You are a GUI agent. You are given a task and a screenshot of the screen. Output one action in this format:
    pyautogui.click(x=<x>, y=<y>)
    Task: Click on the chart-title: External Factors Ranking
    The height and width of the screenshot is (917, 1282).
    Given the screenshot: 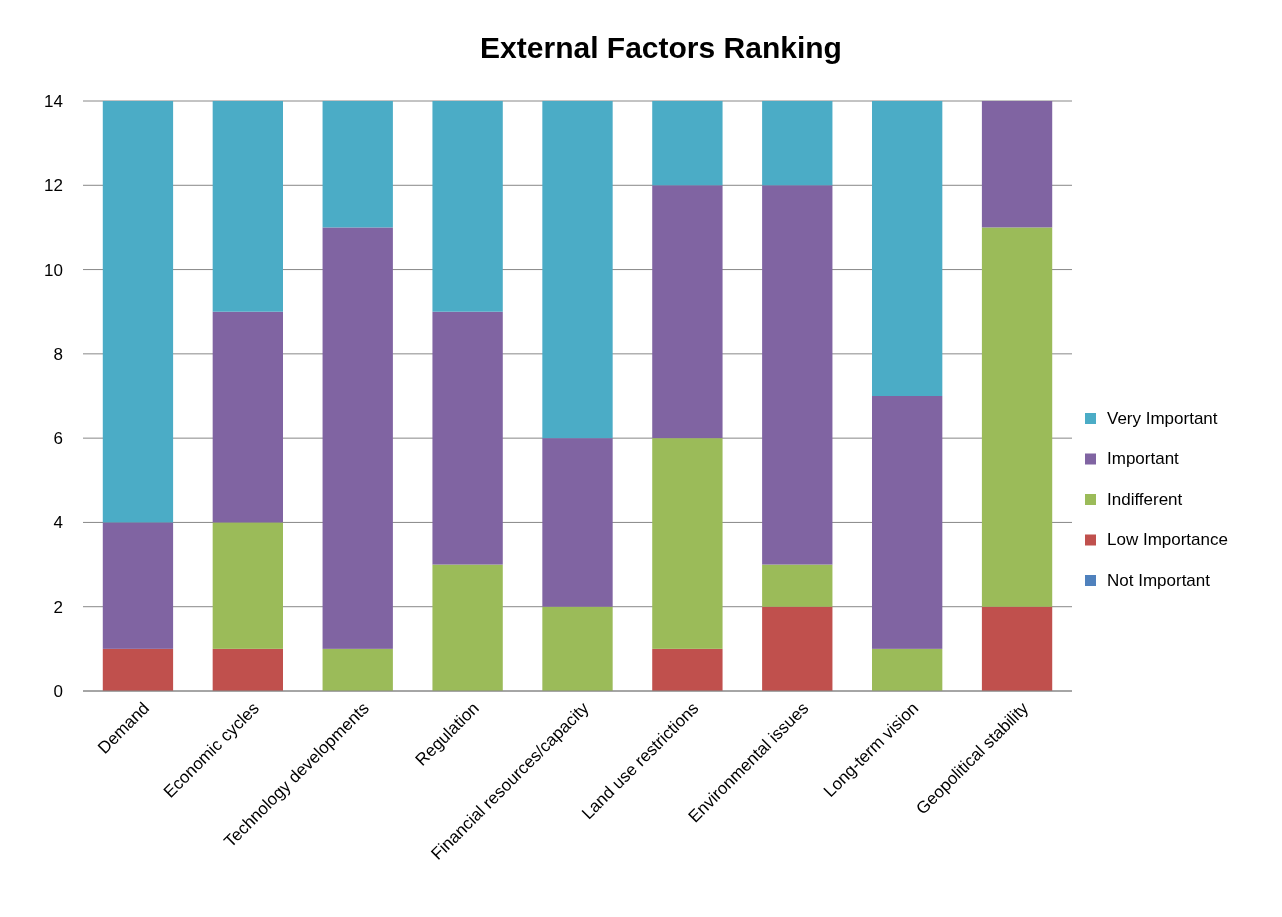 What is the action you would take?
    pyautogui.click(x=661, y=47)
    